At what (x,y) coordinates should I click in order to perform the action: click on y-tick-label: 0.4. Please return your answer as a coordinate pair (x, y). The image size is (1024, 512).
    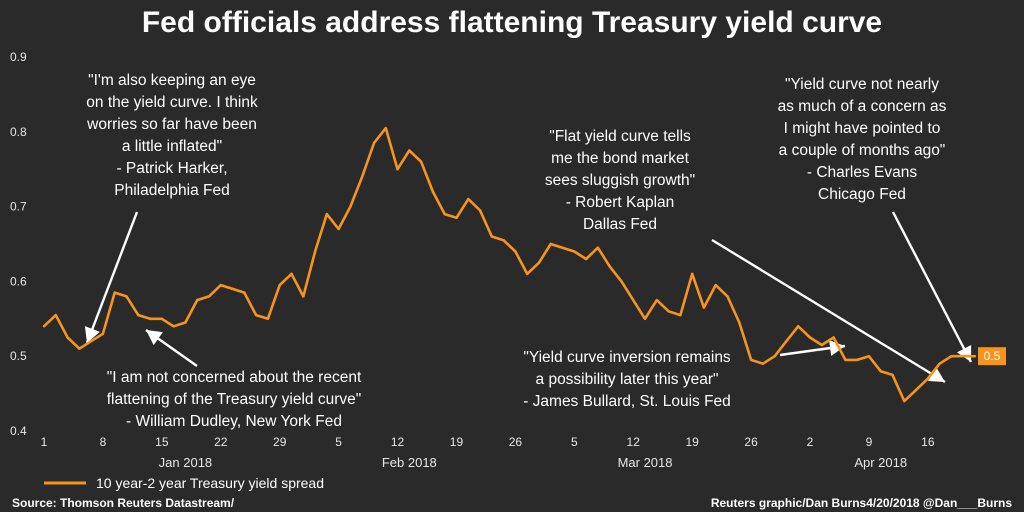
    Looking at the image, I should click on (18, 431).